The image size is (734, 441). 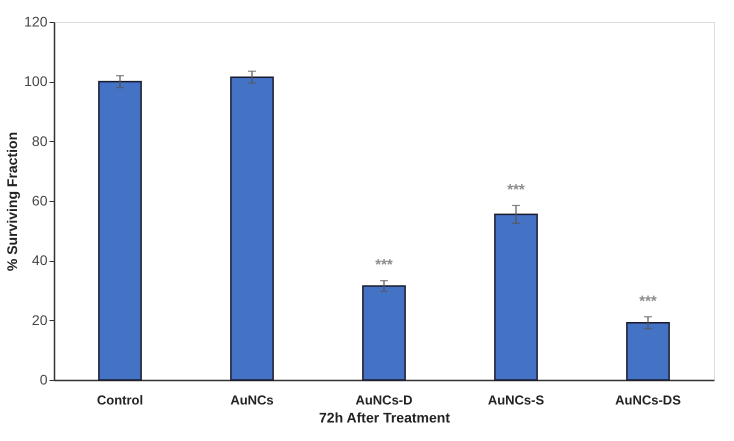 What do you see at coordinates (252, 400) in the screenshot?
I see `x-tick-label: AuNCs` at bounding box center [252, 400].